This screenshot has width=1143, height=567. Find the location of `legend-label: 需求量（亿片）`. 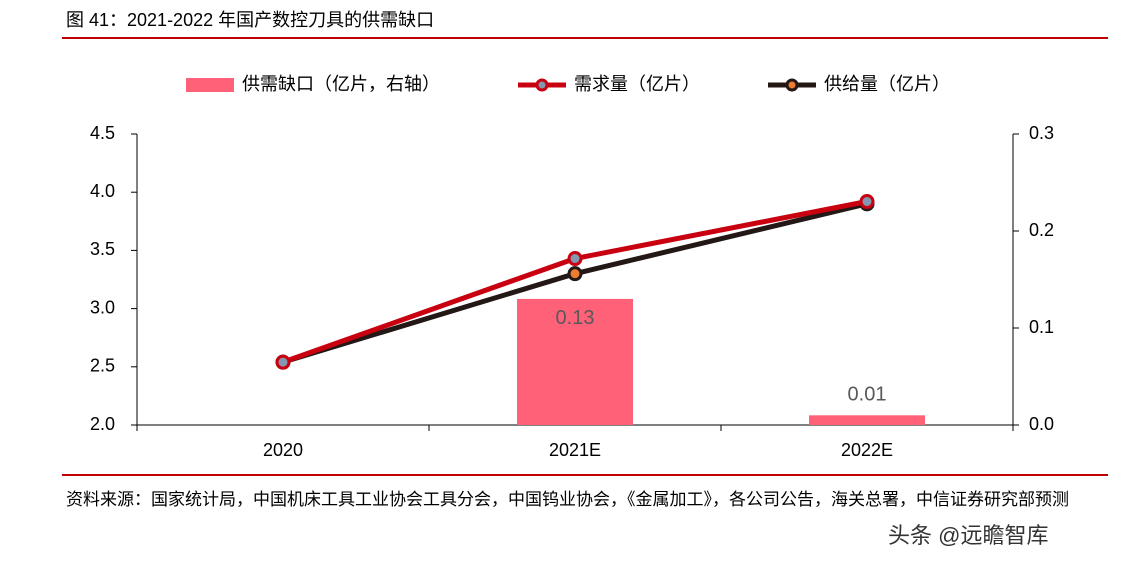

legend-label: 需求量（亿片） is located at coordinates (637, 84).